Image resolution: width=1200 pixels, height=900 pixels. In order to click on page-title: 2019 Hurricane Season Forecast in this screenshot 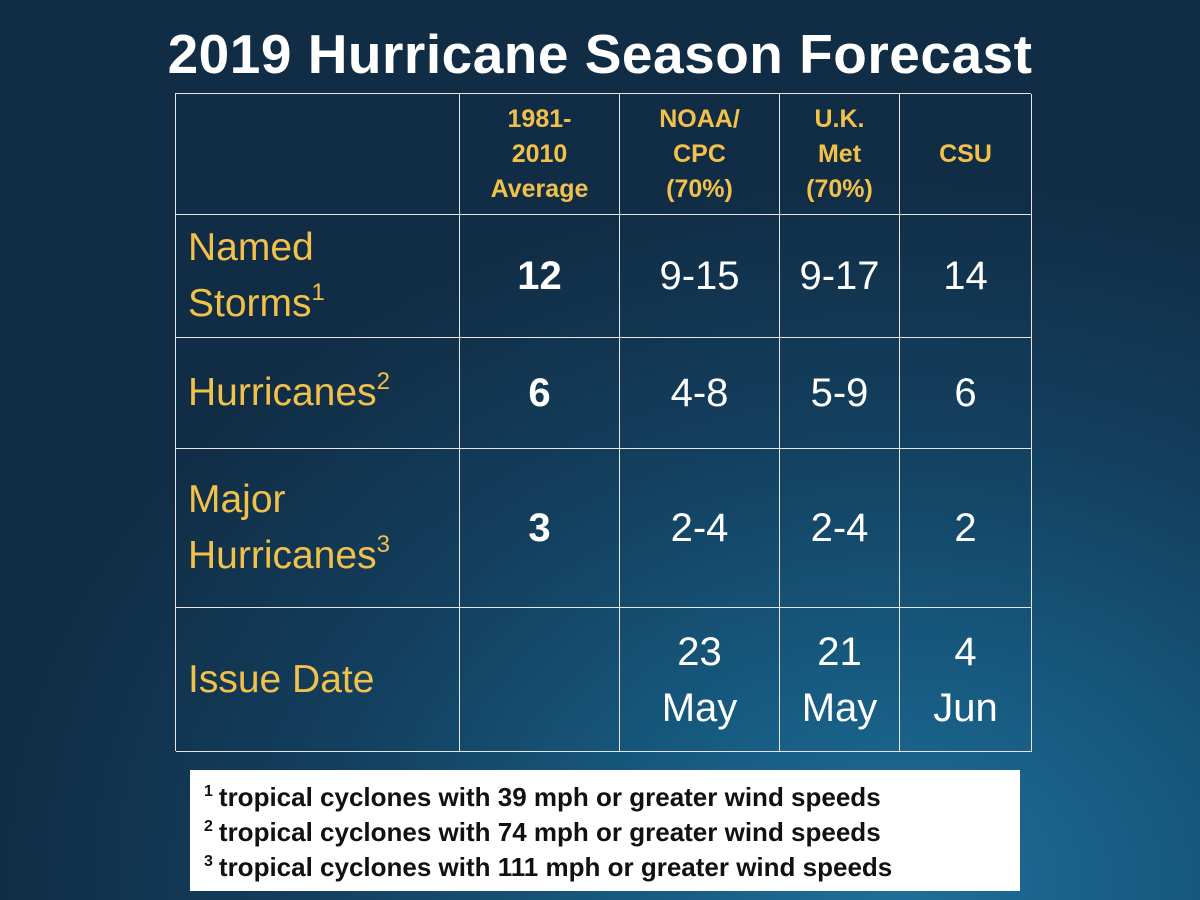, I will do `click(600, 54)`.